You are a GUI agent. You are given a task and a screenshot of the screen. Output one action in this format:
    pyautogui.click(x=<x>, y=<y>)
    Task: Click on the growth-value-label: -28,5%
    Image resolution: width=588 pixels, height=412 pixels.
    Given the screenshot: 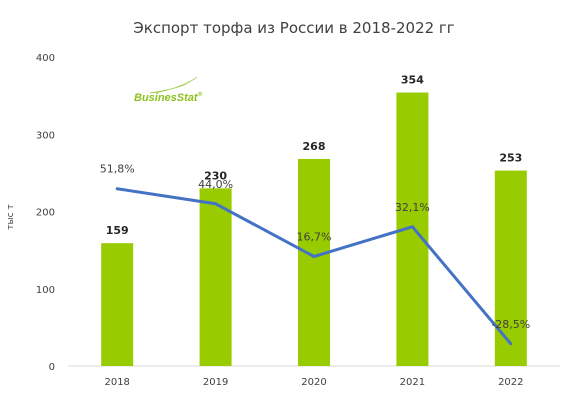 What is the action you would take?
    pyautogui.click(x=510, y=324)
    